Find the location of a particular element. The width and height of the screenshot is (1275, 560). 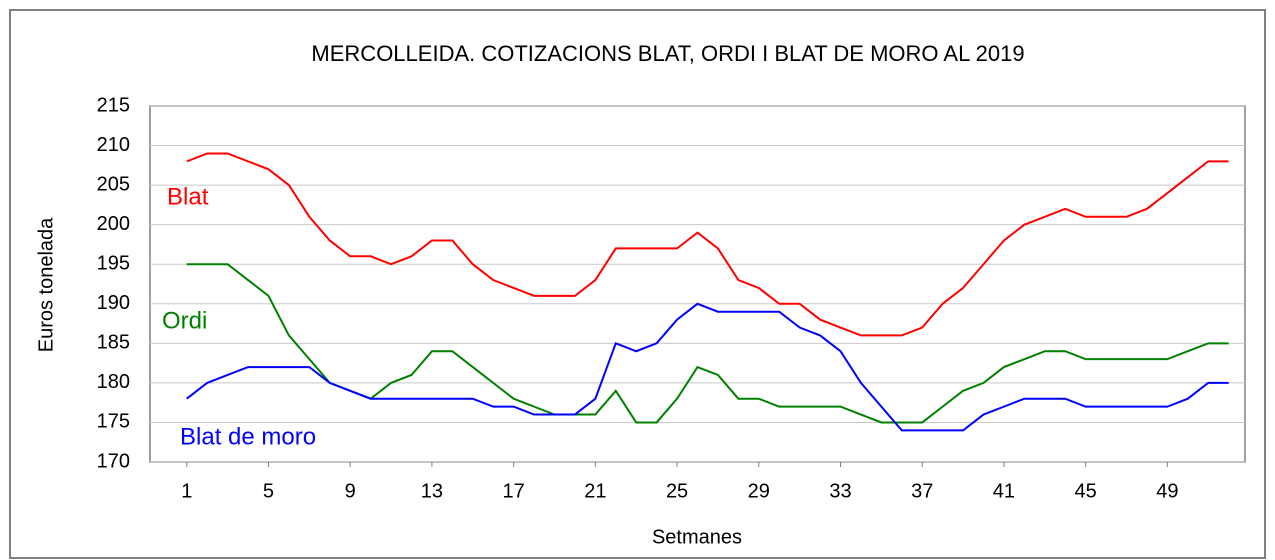

y-tick-label: 170 is located at coordinates (113, 461).